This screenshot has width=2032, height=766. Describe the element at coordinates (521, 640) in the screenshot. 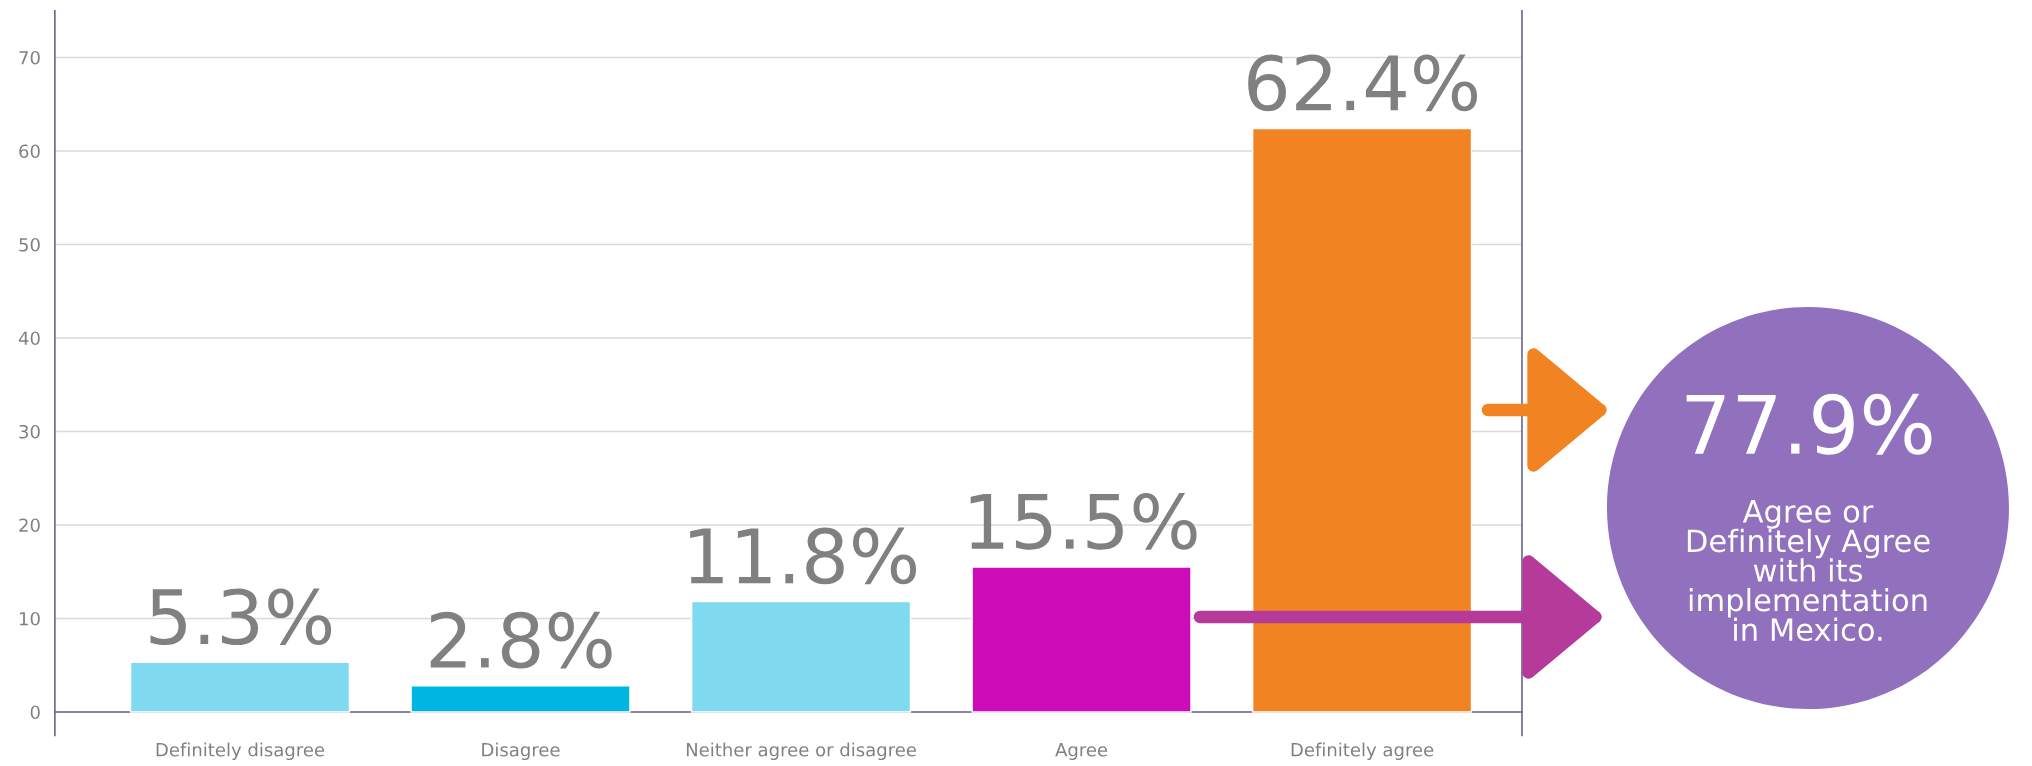

I see `data-label: 2.8%` at that location.